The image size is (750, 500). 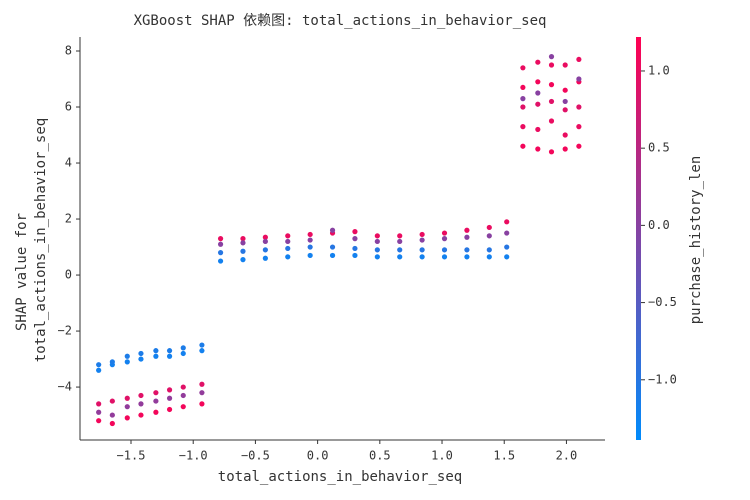 I want to click on x-tick-label: 0.0, so click(x=318, y=456).